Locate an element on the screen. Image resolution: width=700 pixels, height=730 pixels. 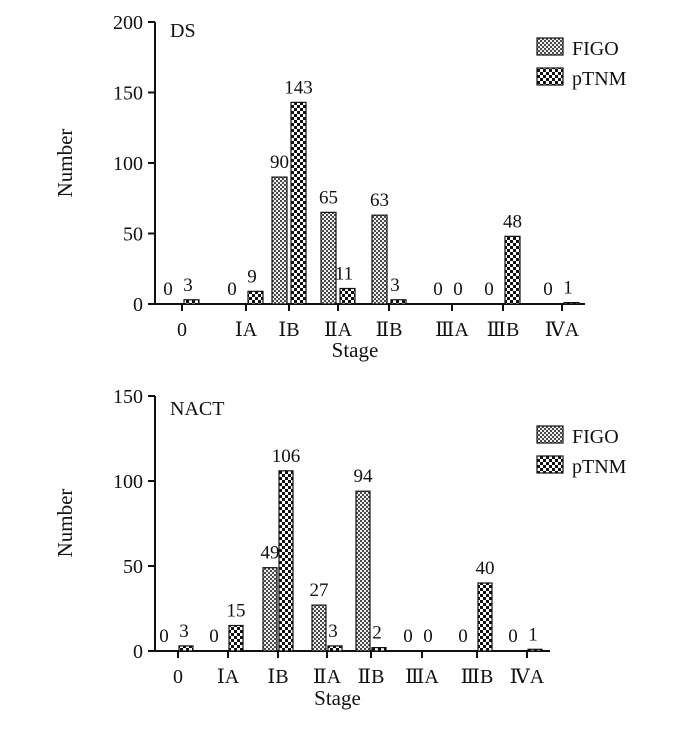
data-label: 27 is located at coordinates (319, 590).